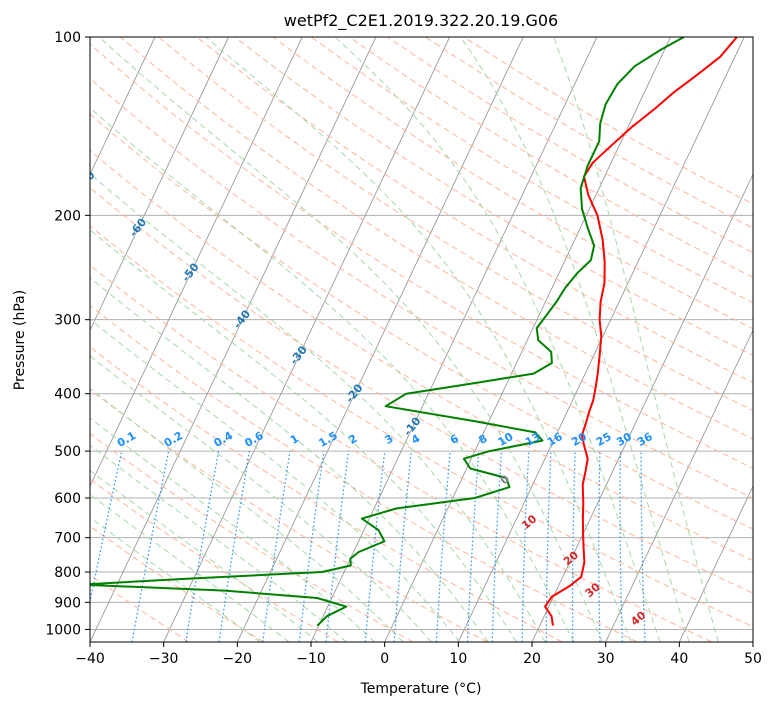 This screenshot has width=775, height=708. What do you see at coordinates (384, 659) in the screenshot?
I see `x-tick-label: 0` at bounding box center [384, 659].